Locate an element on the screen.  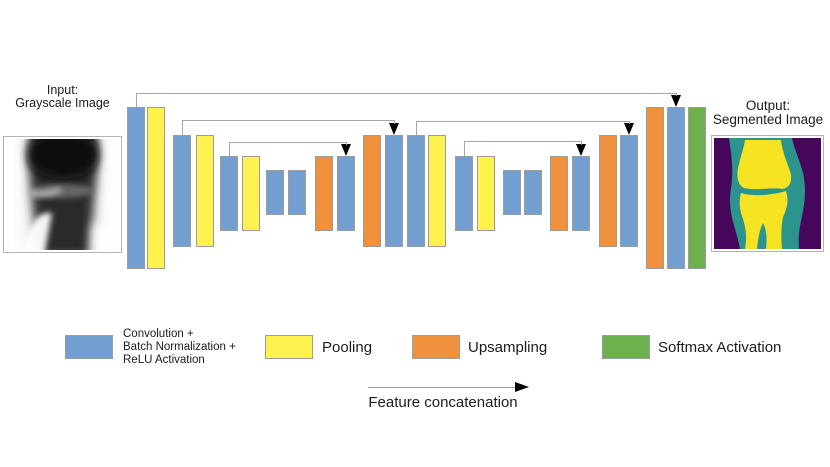
legend-label-softmax: Softmax Activation is located at coordinates (720, 347).